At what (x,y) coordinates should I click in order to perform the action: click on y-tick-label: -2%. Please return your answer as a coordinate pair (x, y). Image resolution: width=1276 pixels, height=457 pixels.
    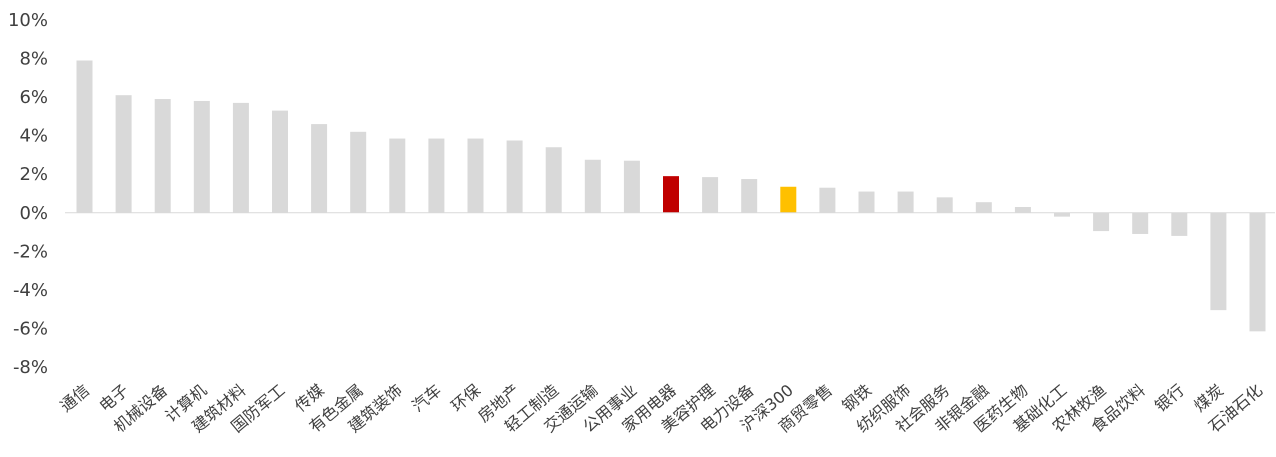
    Looking at the image, I should click on (30, 251).